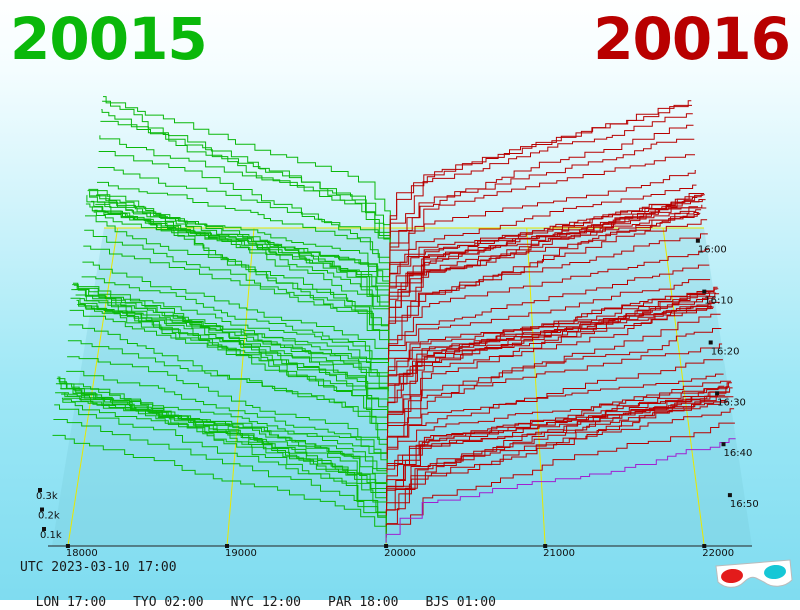 Image resolution: width=800 pixels, height=610 pixels. What do you see at coordinates (49, 516) in the screenshot?
I see `y-tick-label-0.2k: 0.2k` at bounding box center [49, 516].